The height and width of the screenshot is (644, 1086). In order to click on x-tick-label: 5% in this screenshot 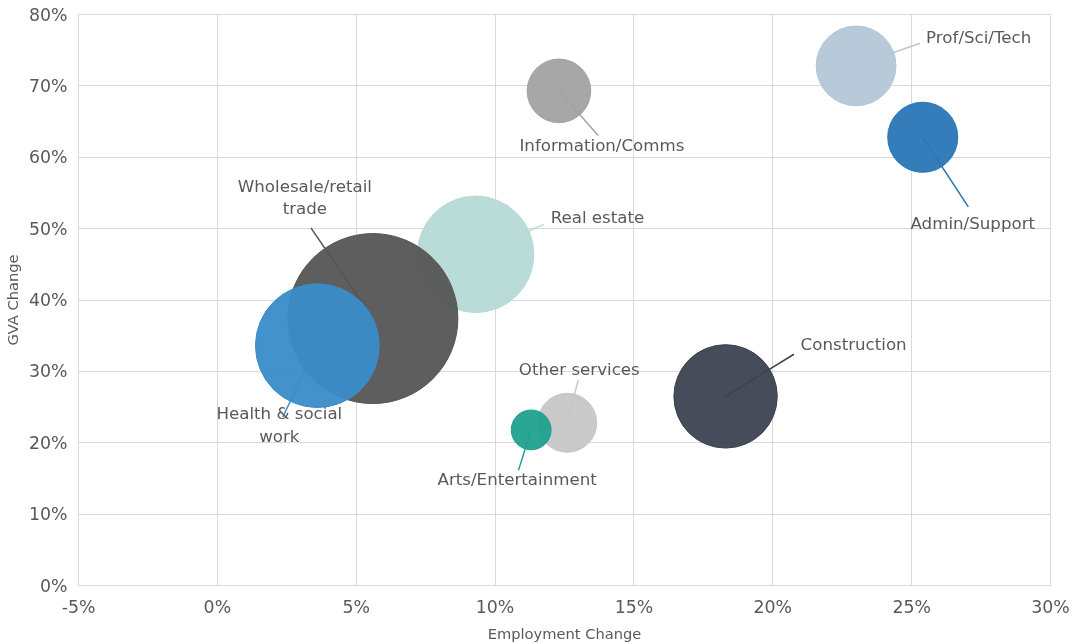, I will do `click(356, 606)`.